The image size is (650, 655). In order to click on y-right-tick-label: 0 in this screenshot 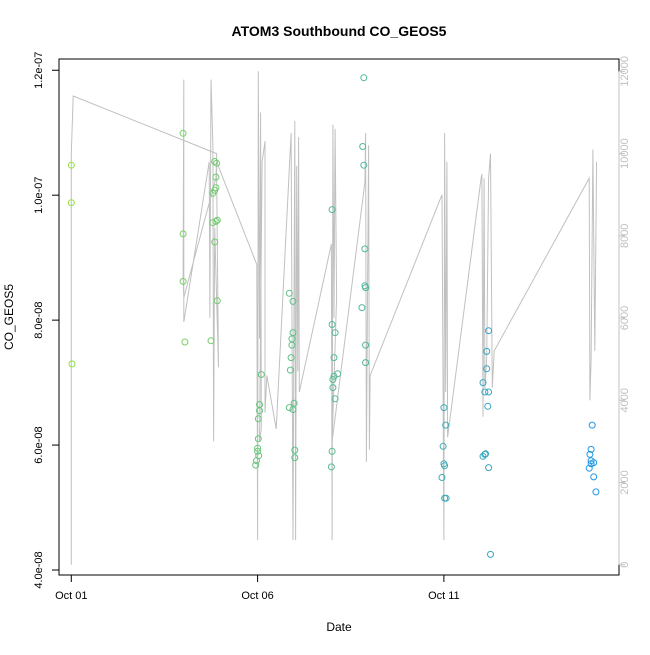, I will do `click(625, 565)`.